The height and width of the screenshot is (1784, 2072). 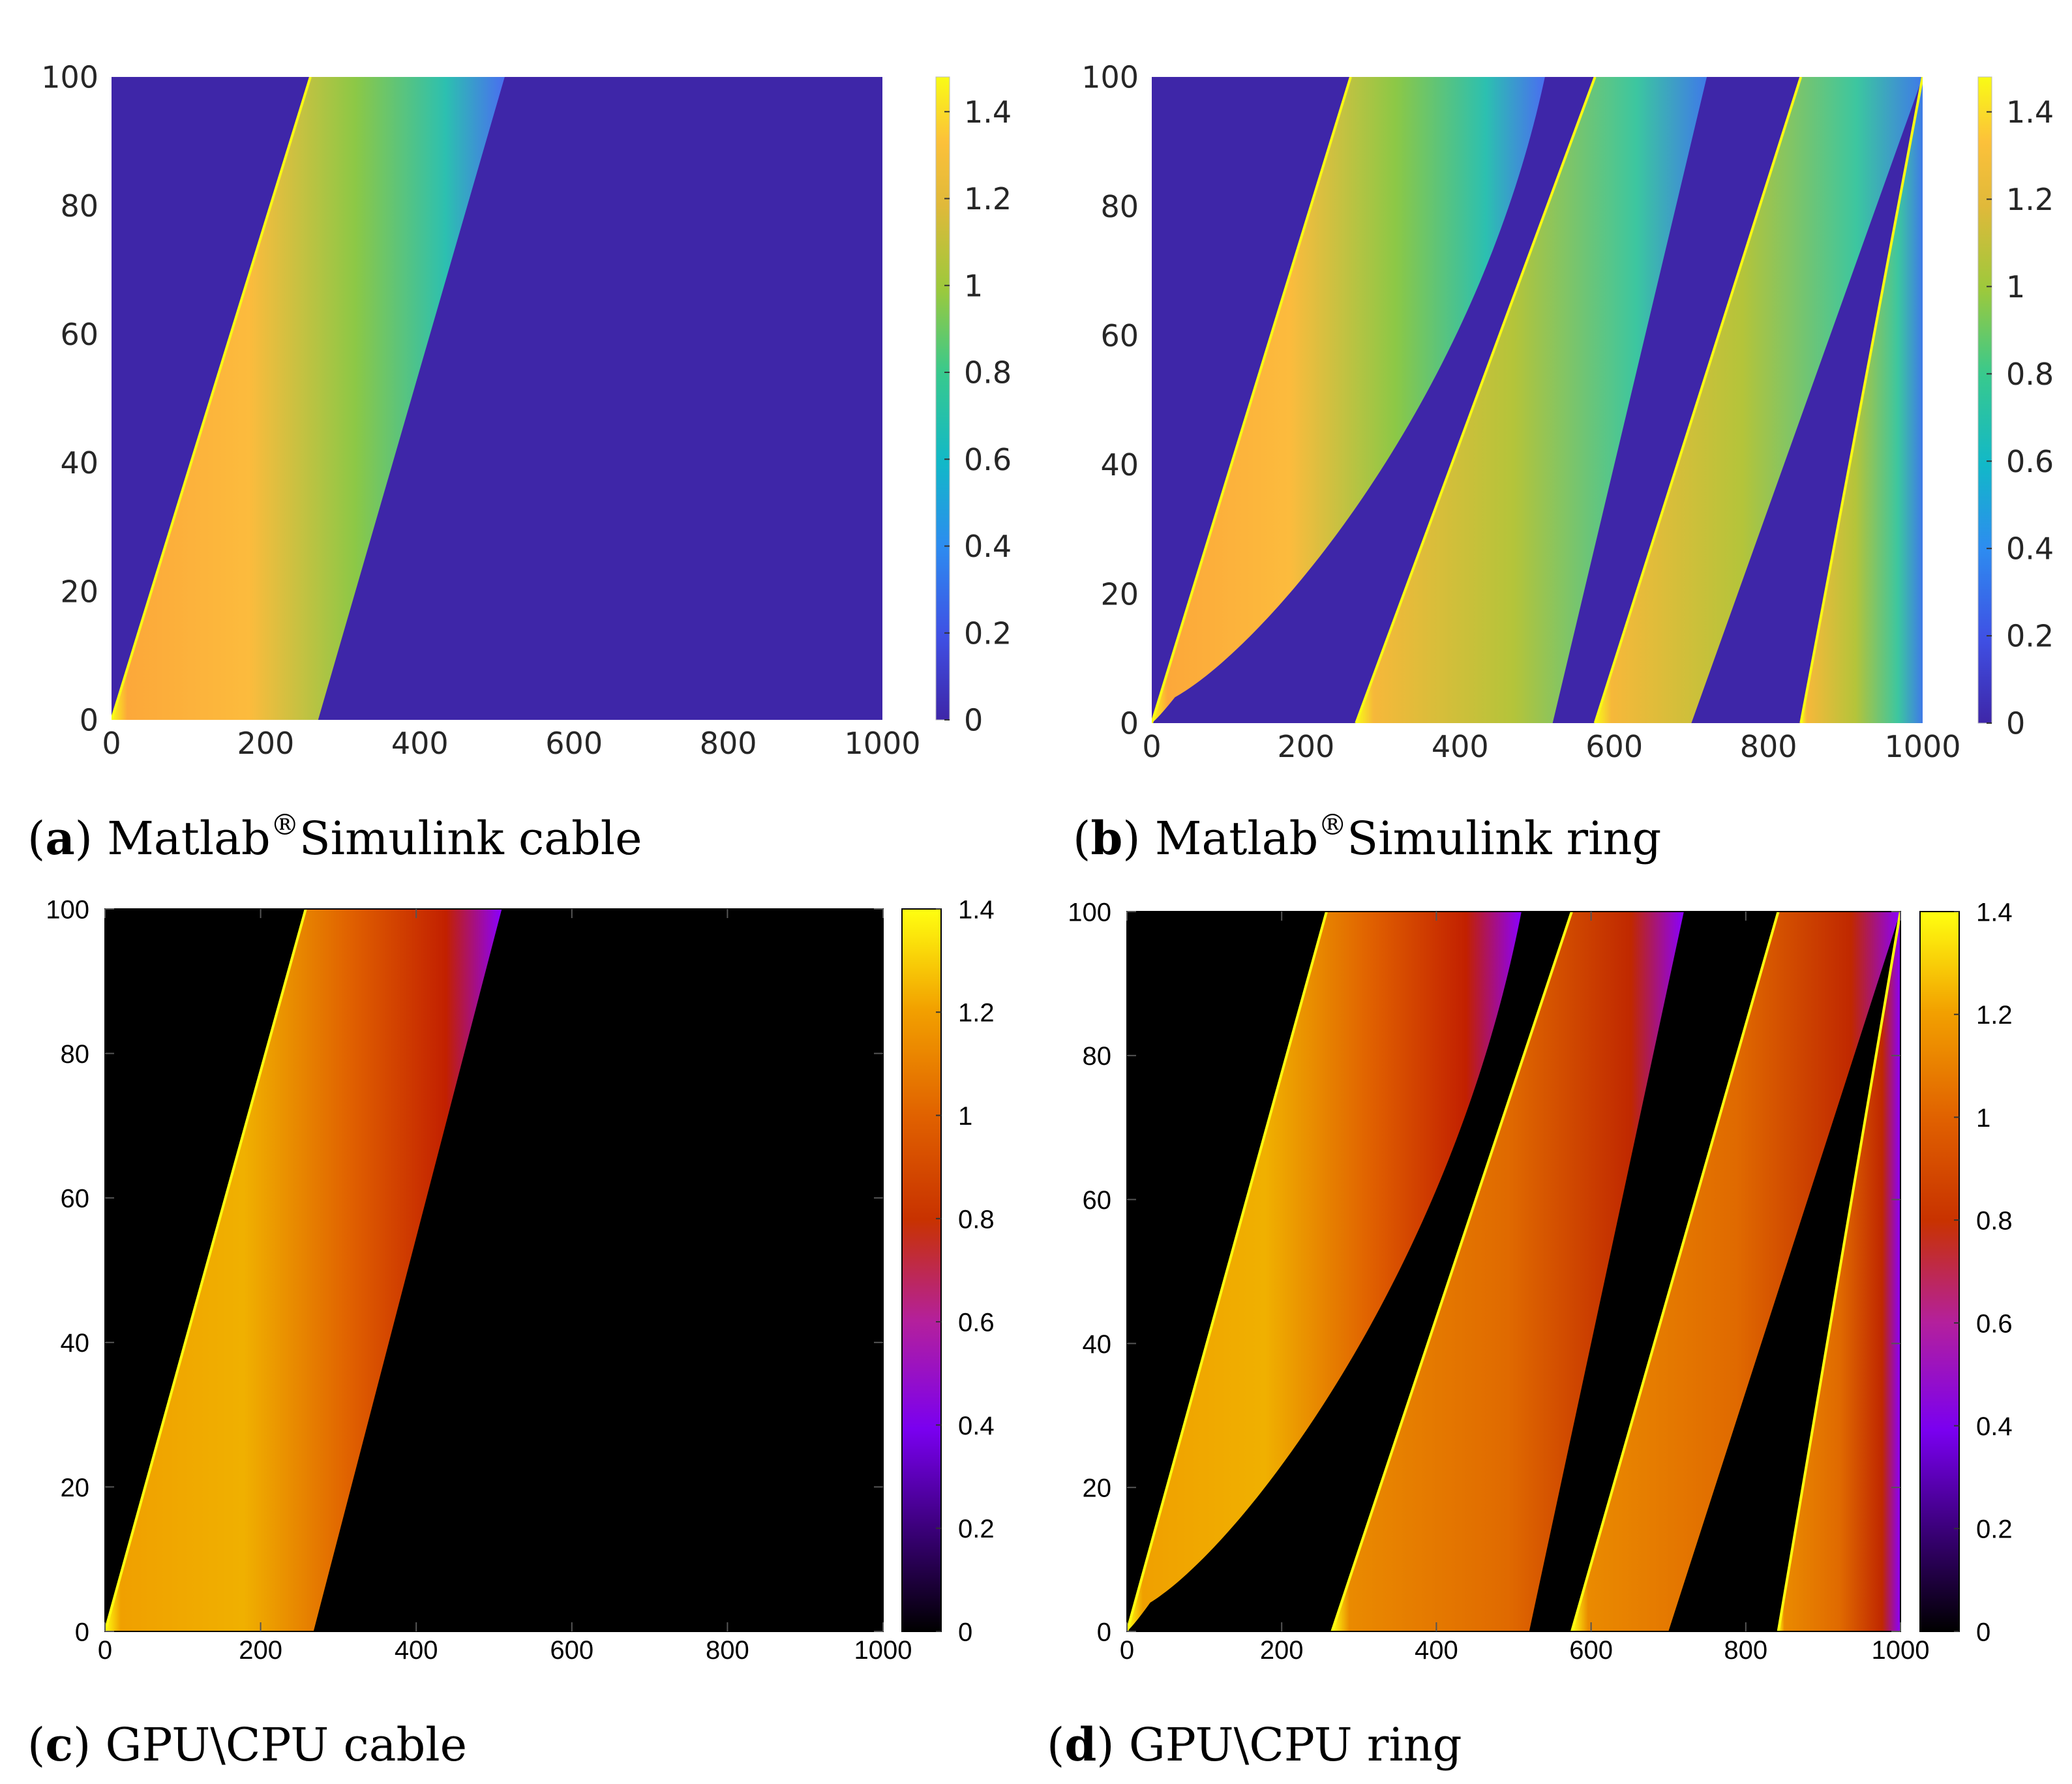 I want to click on caption-label: d, so click(x=1080, y=1744).